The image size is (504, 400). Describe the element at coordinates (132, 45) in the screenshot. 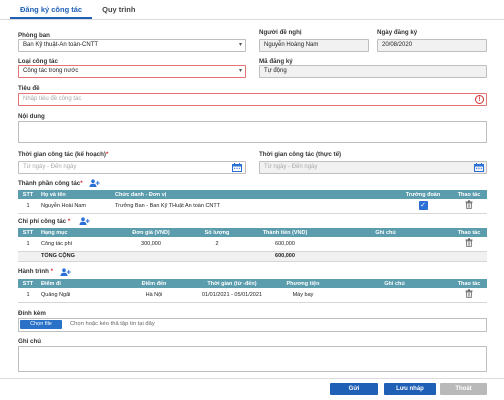

I see `department-select: Ban Kỹ thuật-An toàn-CNTT ▾` at that location.